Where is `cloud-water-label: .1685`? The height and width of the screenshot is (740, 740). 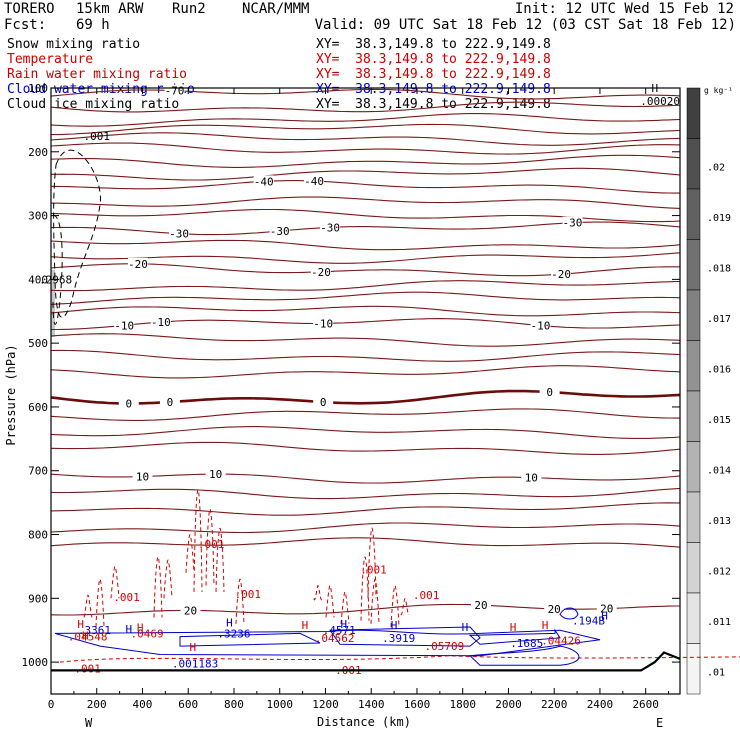 cloud-water-label: .1685 is located at coordinates (526, 643).